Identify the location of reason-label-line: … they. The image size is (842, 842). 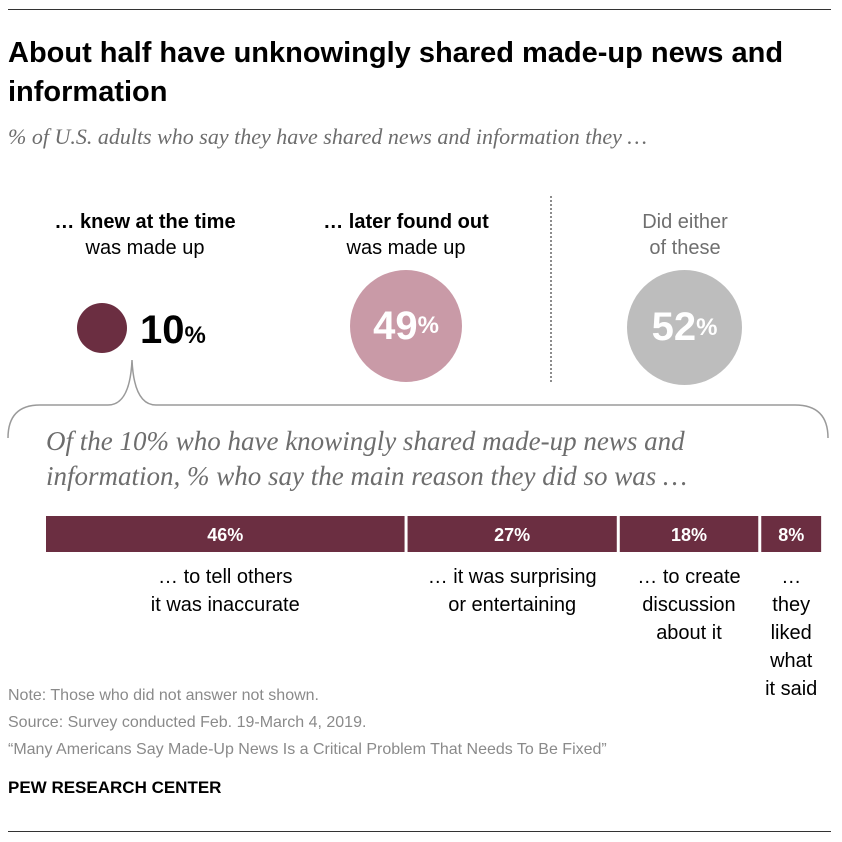
(791, 591).